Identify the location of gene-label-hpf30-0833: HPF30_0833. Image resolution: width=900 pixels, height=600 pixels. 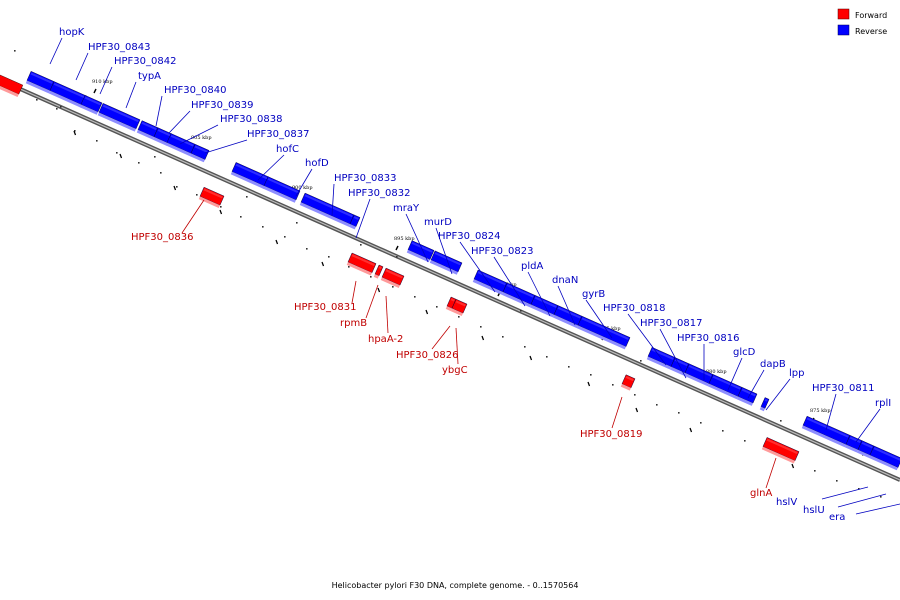
(365, 178).